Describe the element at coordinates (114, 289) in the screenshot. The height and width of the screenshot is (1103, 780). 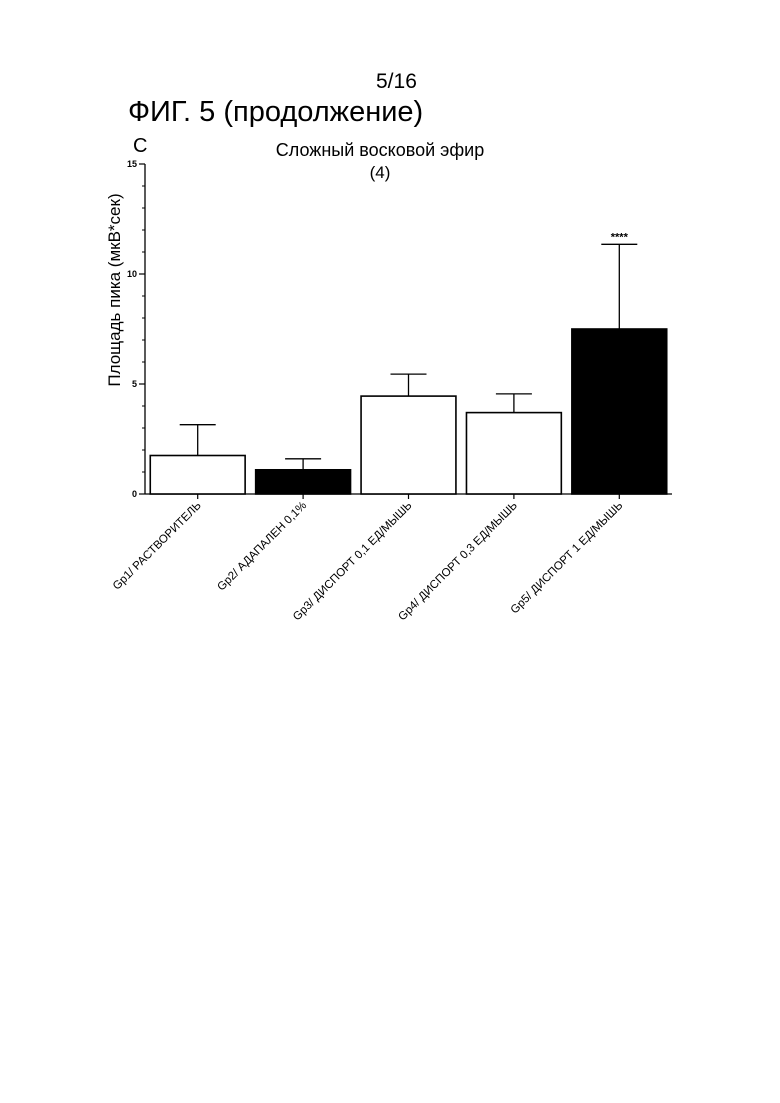
I see `y-axis-label: Площадь пика (мкВ*сек)` at that location.